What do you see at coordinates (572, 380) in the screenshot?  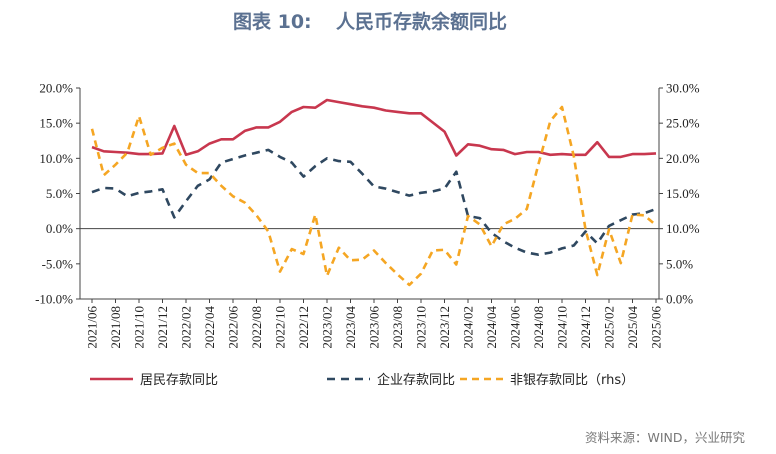 I see `legend-label: 非银存款同比（rhs）` at bounding box center [572, 380].